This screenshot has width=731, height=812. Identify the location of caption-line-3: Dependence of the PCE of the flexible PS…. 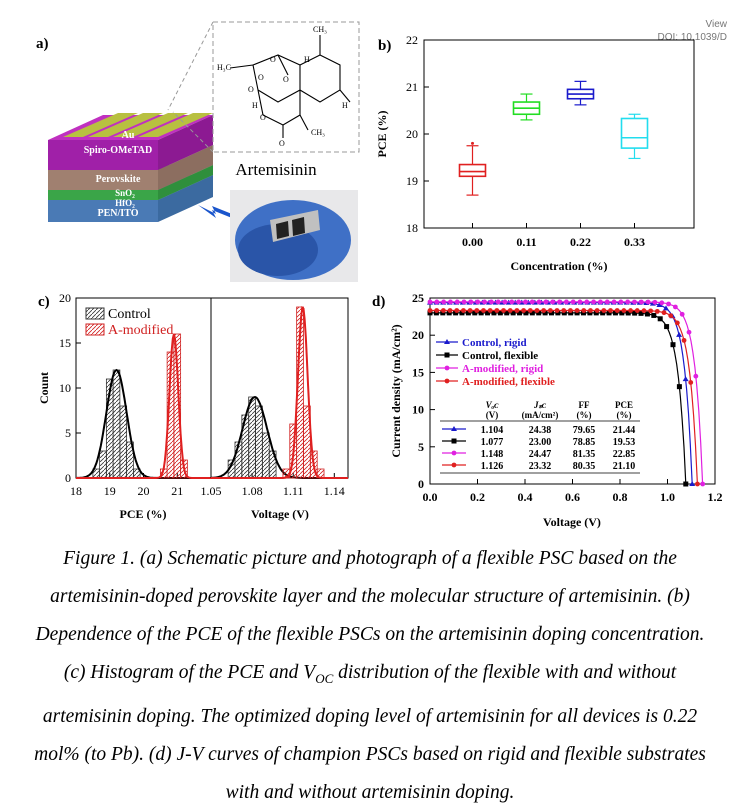
(370, 634).